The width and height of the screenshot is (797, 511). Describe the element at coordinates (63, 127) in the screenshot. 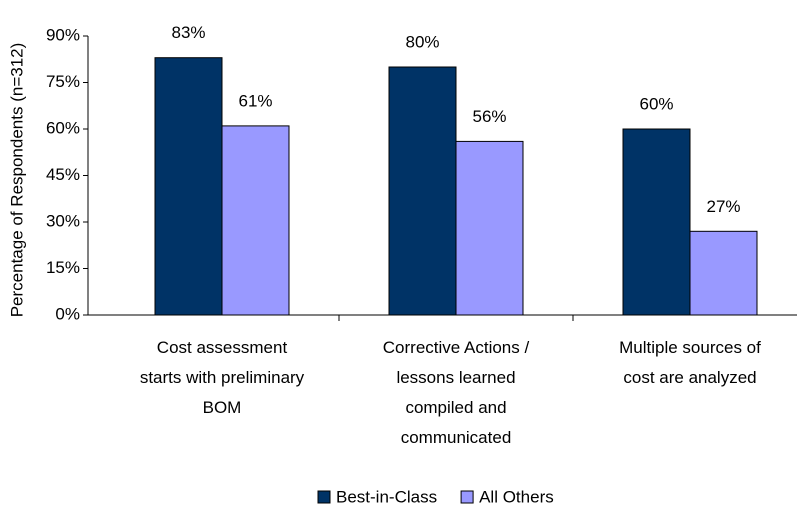

I see `y-tick-label: 60%` at that location.